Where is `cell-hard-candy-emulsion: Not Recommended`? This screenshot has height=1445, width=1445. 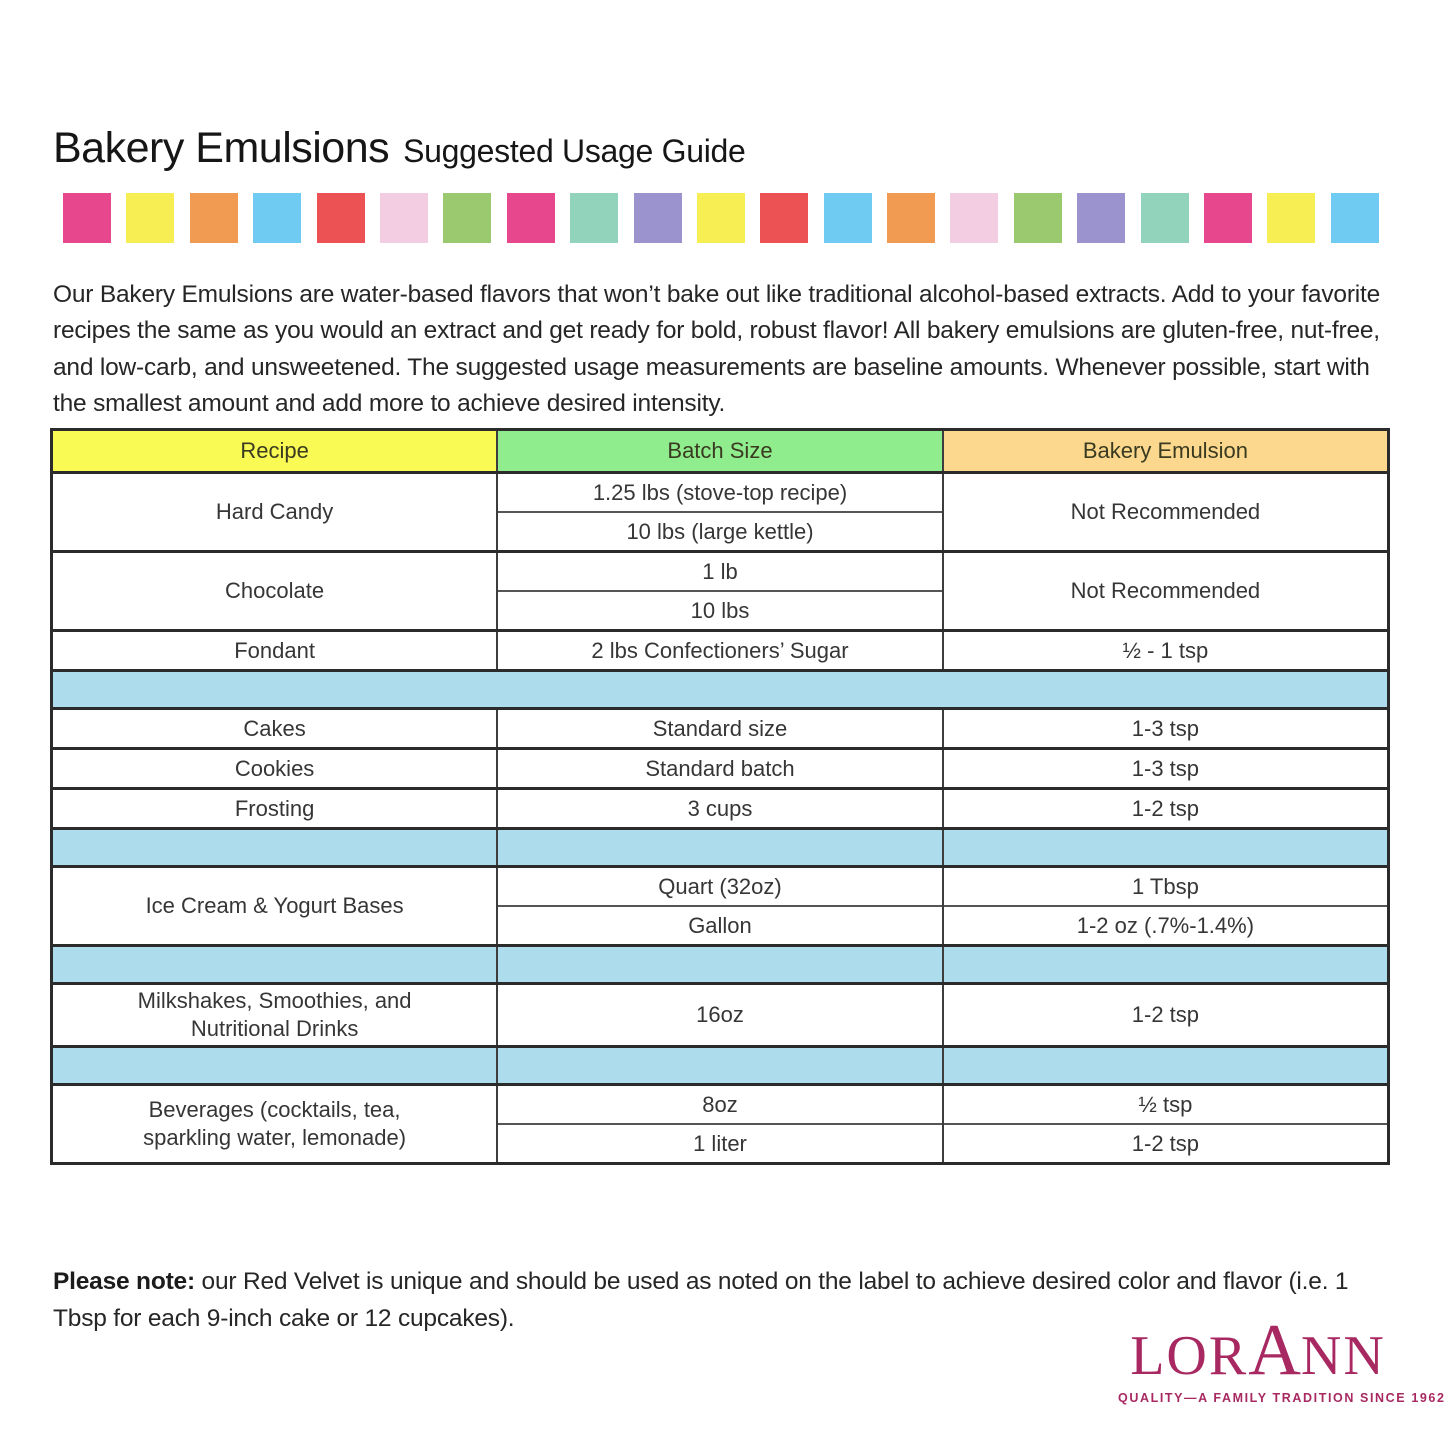
cell-hard-candy-emulsion: Not Recommended is located at coordinates (1165, 512).